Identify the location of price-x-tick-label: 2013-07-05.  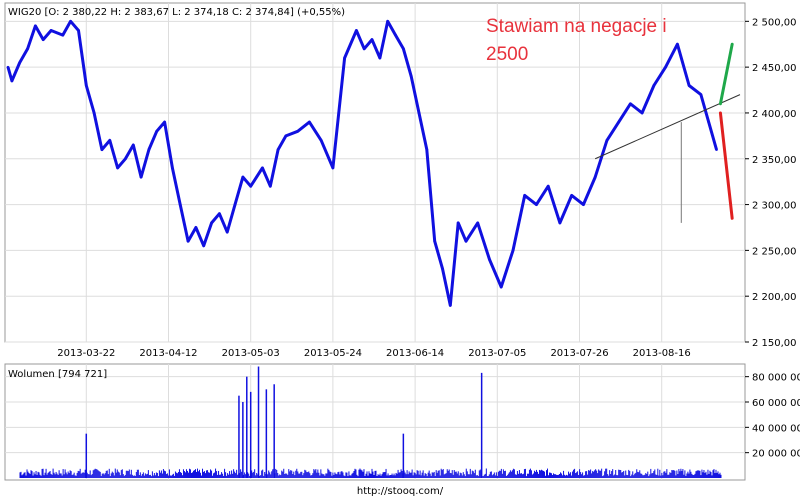
(497, 353).